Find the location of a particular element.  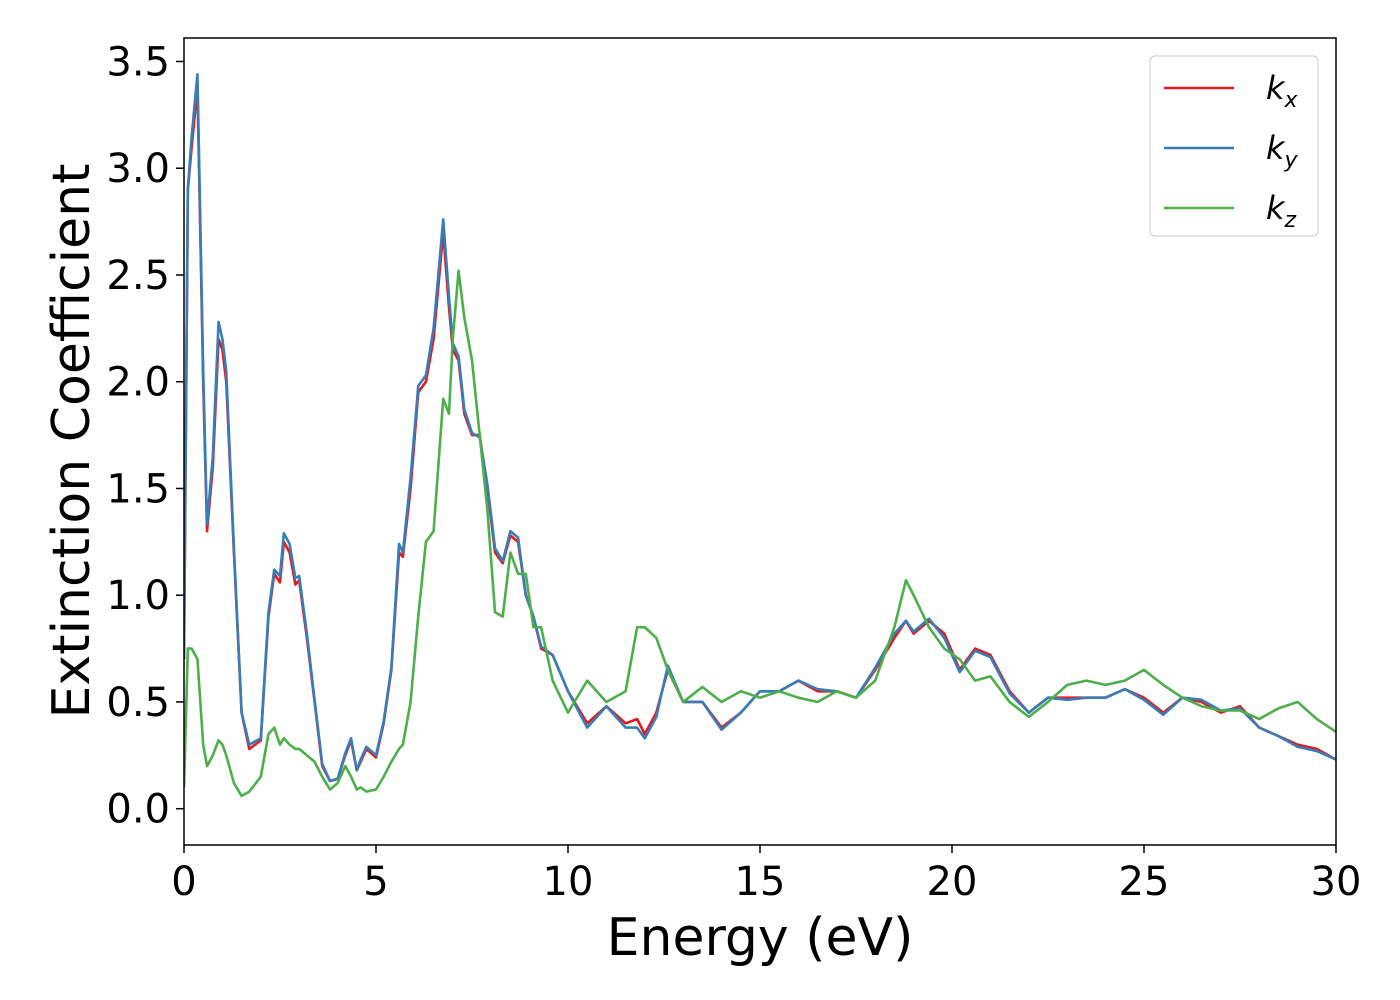

x-tick-label: 15 is located at coordinates (760, 882).